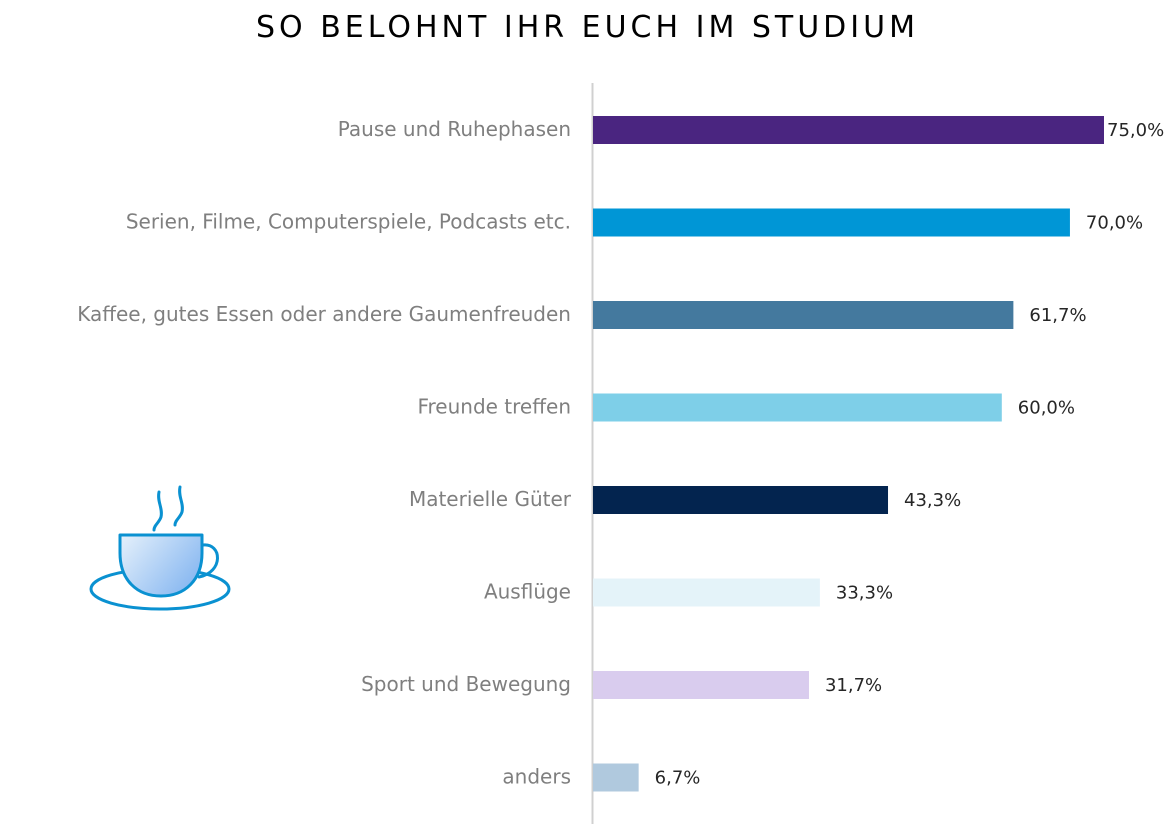 This screenshot has width=1175, height=837. I want to click on value-label: 75,0%, so click(1135, 130).